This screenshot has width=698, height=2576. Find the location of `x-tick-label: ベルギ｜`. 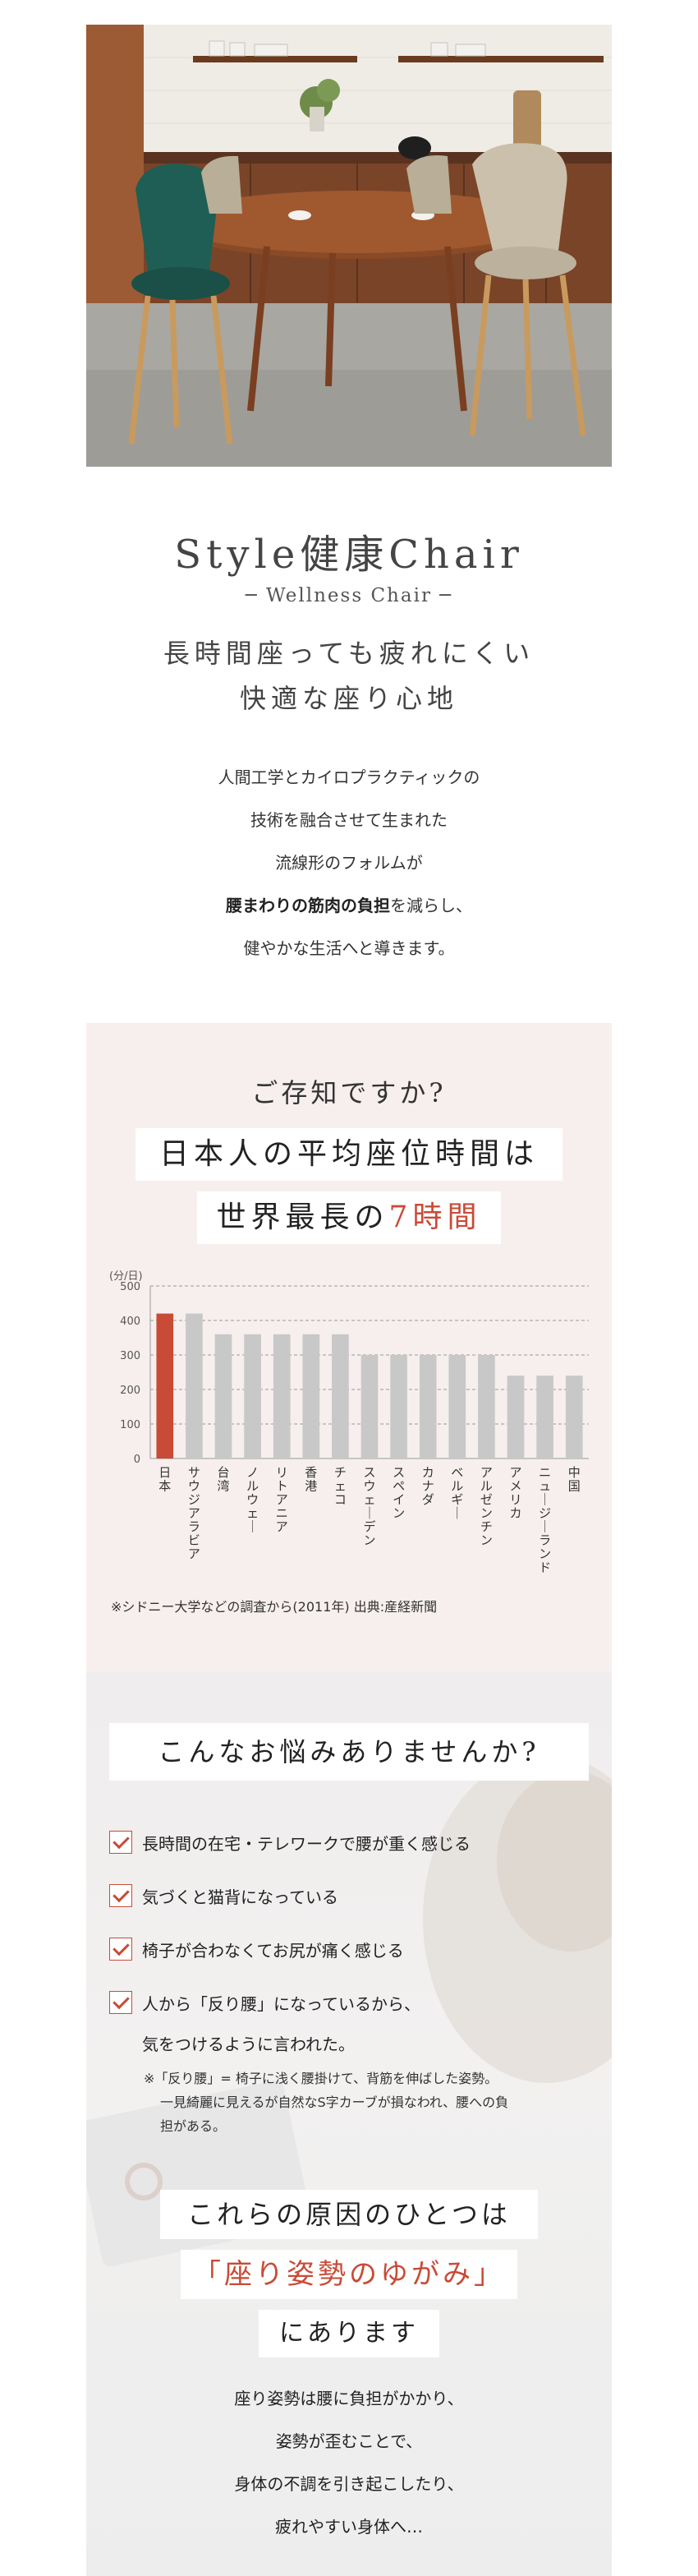

x-tick-label: ベルギ｜ is located at coordinates (457, 1493).